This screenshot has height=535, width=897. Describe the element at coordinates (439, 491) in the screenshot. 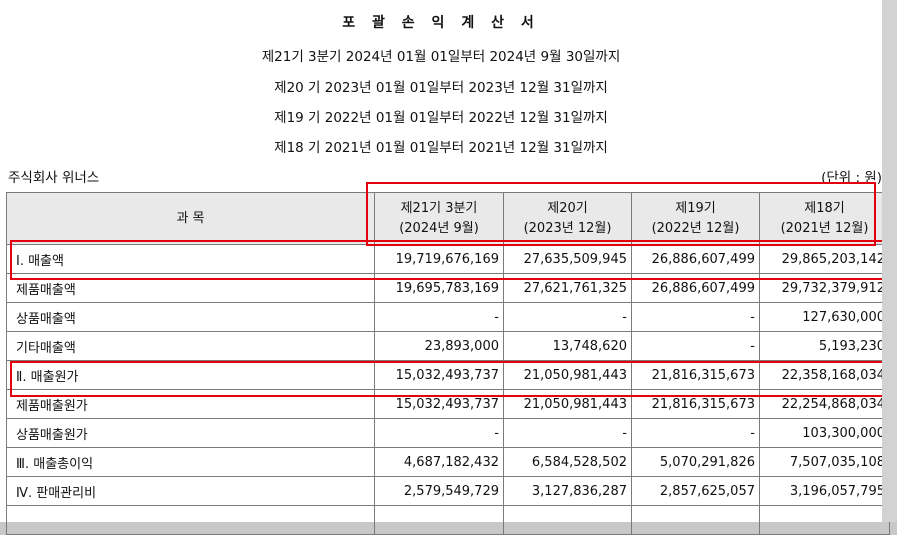

I see `cell-value: 2,579,549,729` at that location.